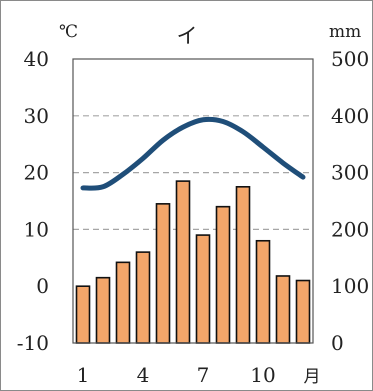 This screenshot has width=373, height=391. I want to click on temperature-line-path, so click(193, 153).